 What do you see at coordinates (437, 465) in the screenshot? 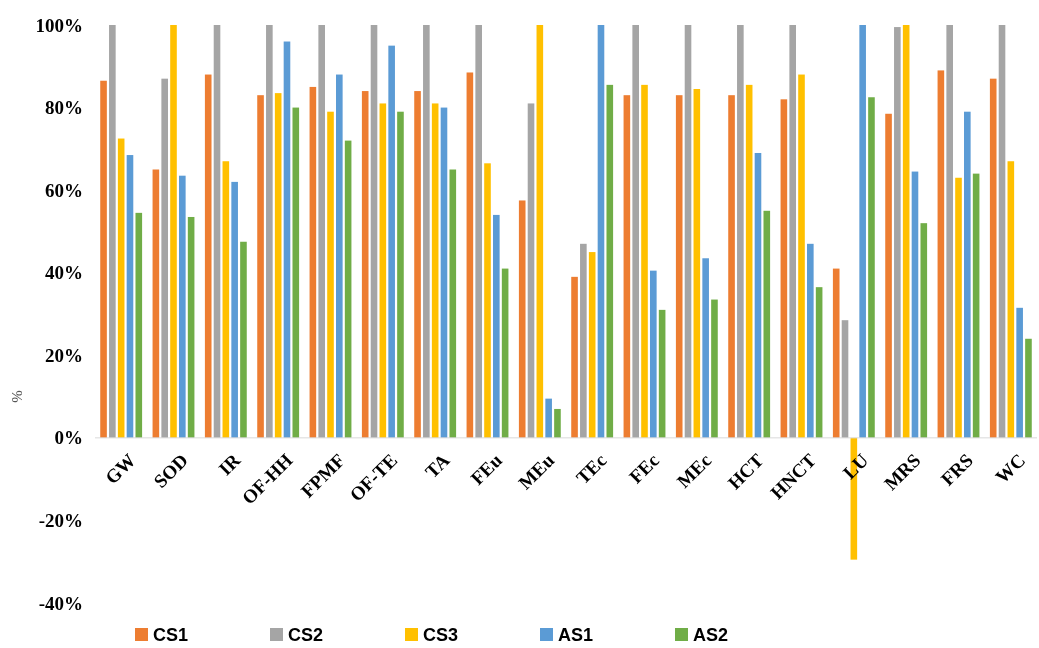
I see `x-tick-label: TA` at bounding box center [437, 465].